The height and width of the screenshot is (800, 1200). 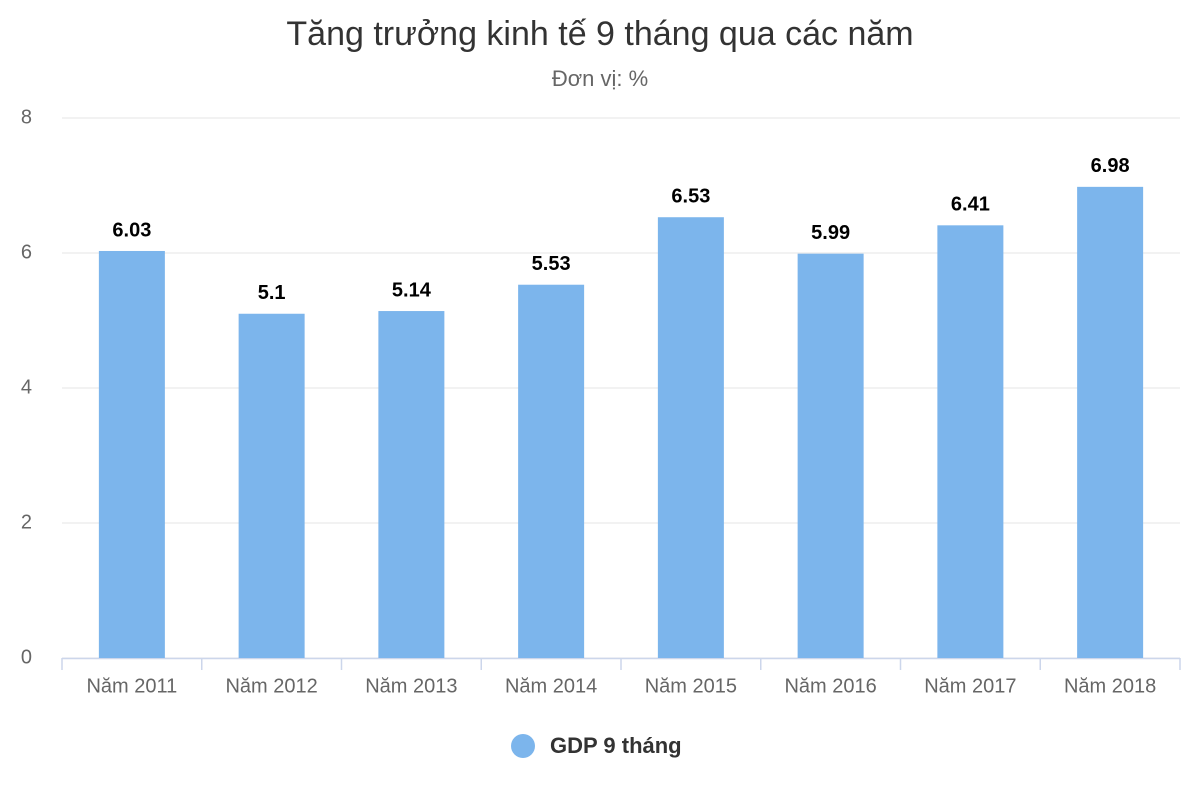 I want to click on legend-marker, so click(x=523, y=746).